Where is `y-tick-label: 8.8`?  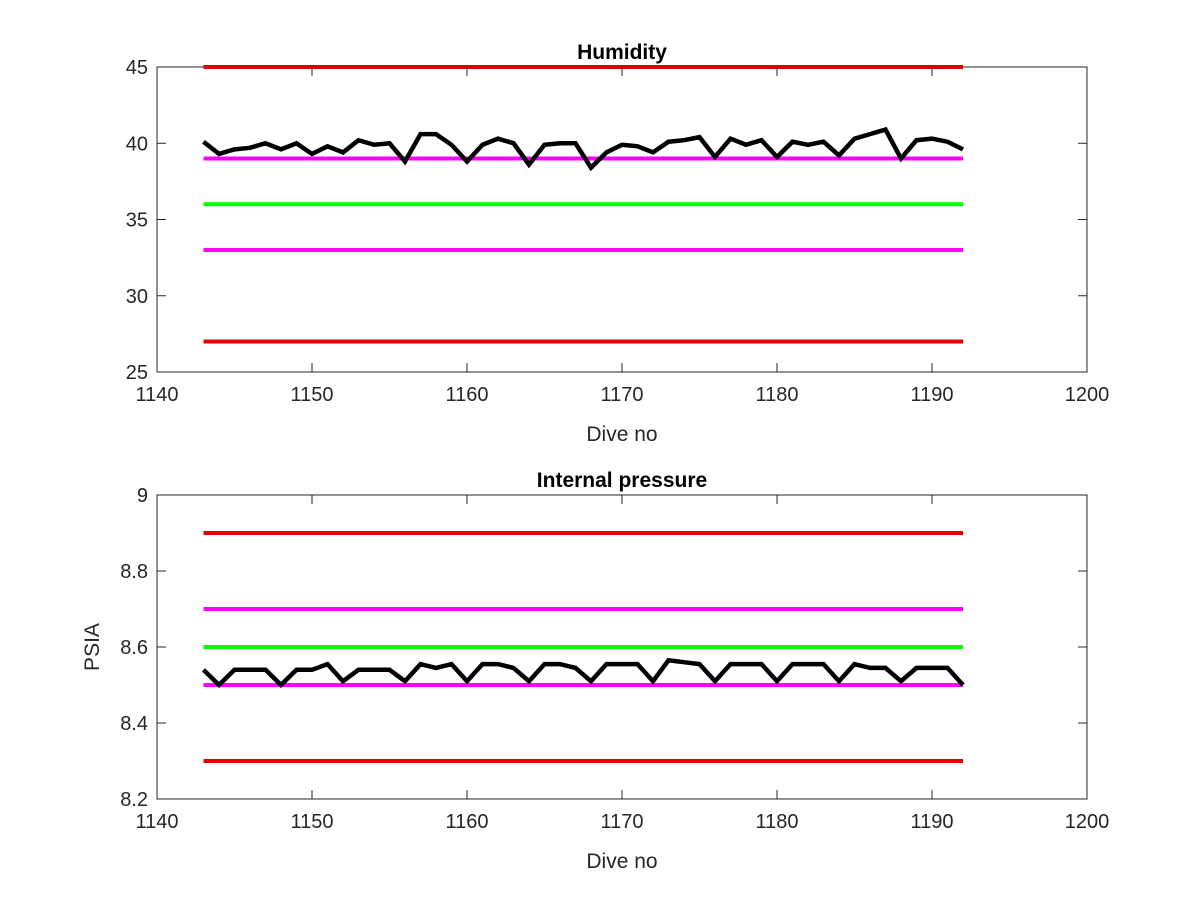 y-tick-label: 8.8 is located at coordinates (134, 572).